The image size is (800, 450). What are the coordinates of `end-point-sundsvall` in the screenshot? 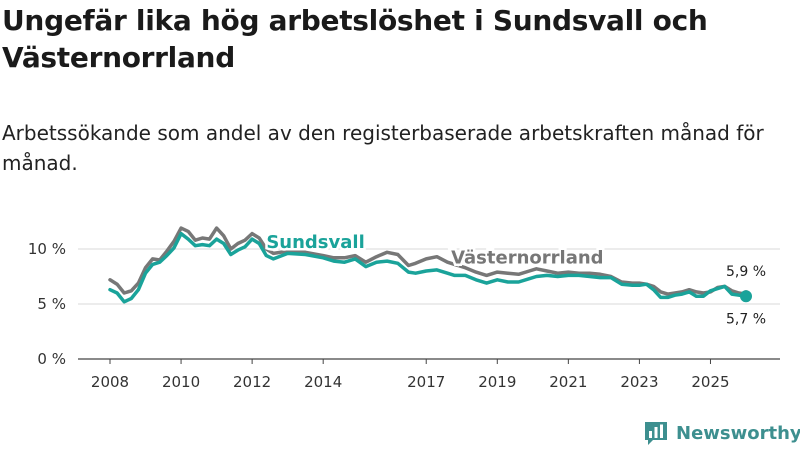 It's located at (746, 296).